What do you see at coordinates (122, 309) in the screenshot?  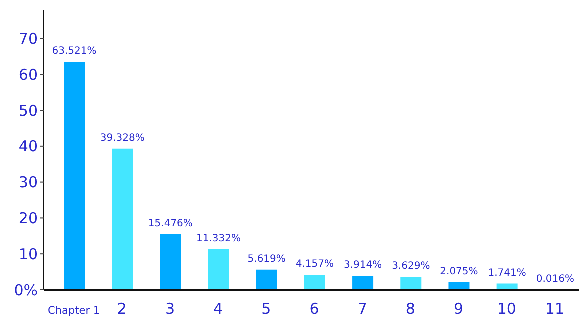 I see `x-tick-label: 2` at bounding box center [122, 309].